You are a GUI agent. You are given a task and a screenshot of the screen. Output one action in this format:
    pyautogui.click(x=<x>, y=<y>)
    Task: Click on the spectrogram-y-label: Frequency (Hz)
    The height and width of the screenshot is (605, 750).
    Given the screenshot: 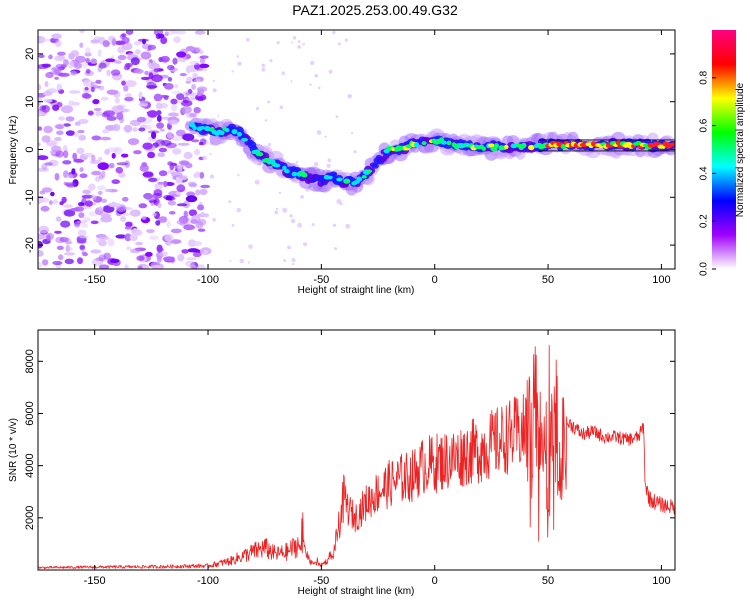 What is the action you would take?
    pyautogui.click(x=13, y=150)
    